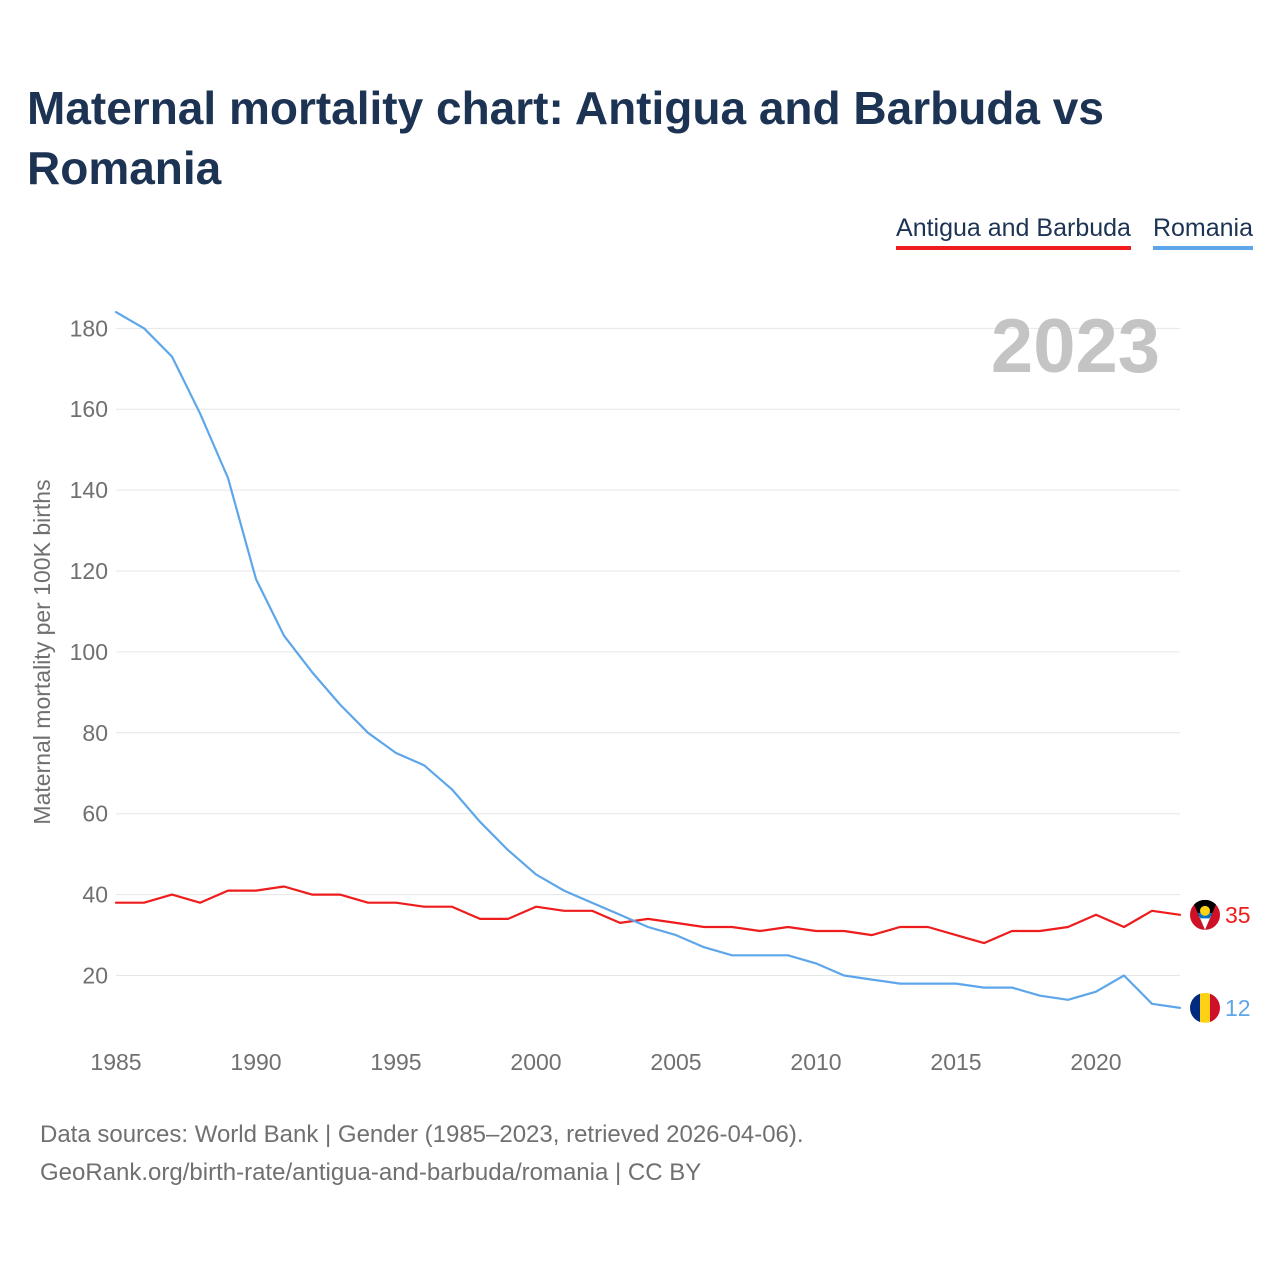 The image size is (1280, 1280). Describe the element at coordinates (675, 1062) in the screenshot. I see `x-tick-label: 2005` at that location.